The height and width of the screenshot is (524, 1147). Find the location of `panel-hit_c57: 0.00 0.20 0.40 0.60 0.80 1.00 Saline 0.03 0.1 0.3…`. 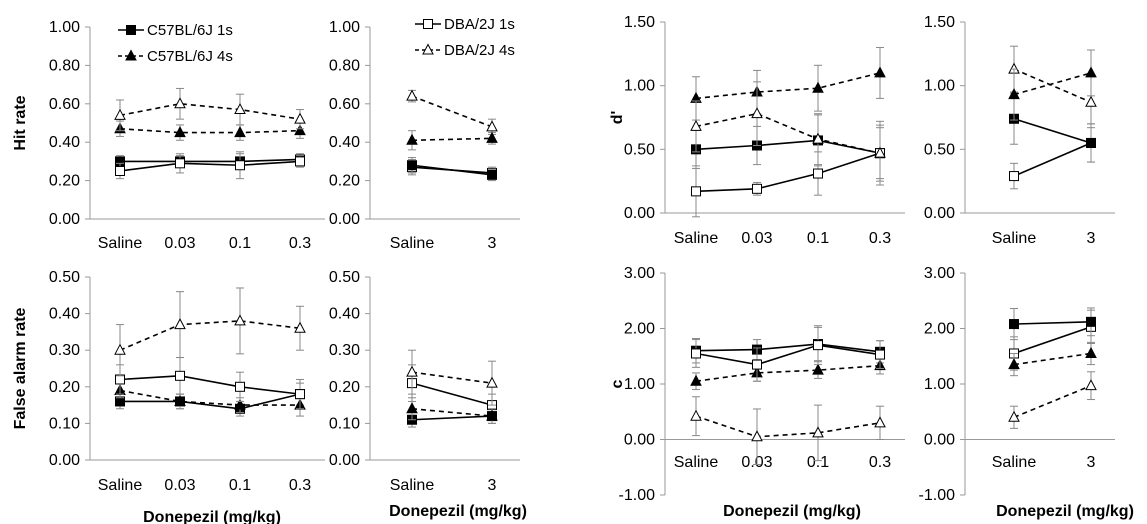

panel-hit_c57: 0.00 0.20 0.40 0.60 0.80 1.00 Saline 0.03 0.1 0.3… is located at coordinates (168, 135).